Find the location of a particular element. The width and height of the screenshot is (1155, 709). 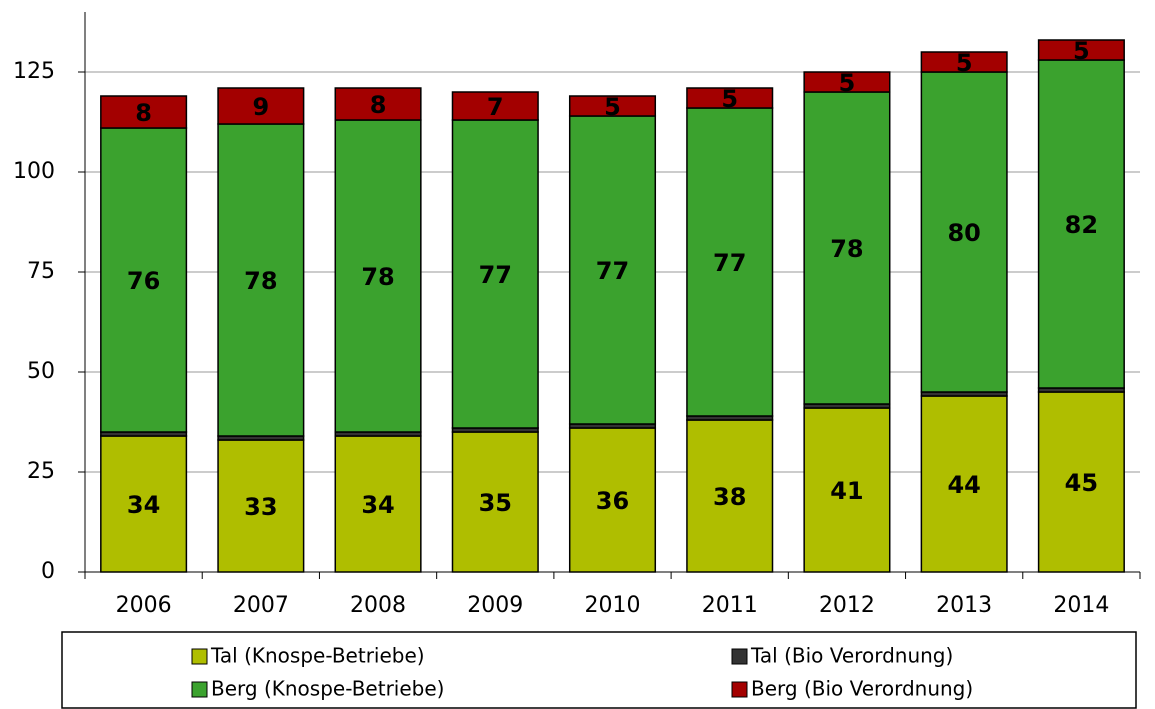

y-tick-label: 125 is located at coordinates (34, 71).